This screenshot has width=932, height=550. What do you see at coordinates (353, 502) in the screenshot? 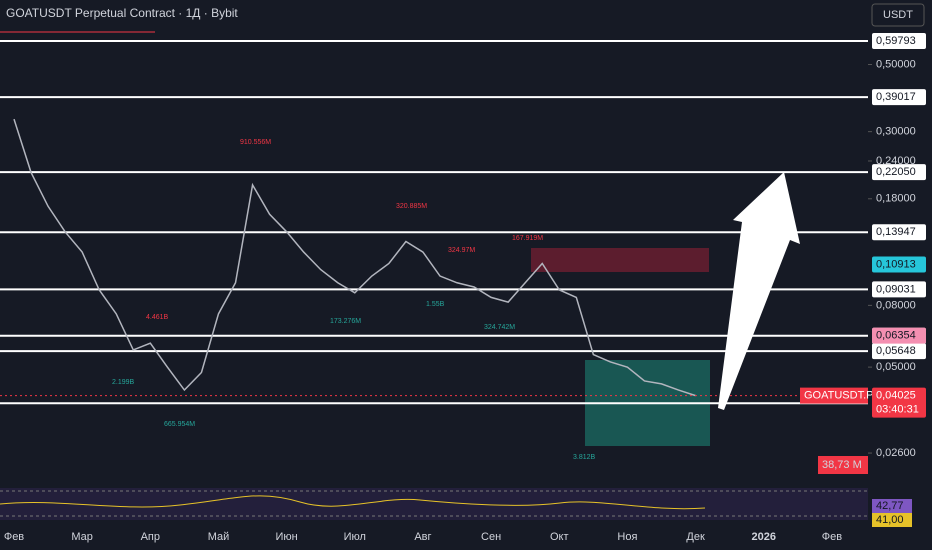
I see `rsi-line` at bounding box center [353, 502].